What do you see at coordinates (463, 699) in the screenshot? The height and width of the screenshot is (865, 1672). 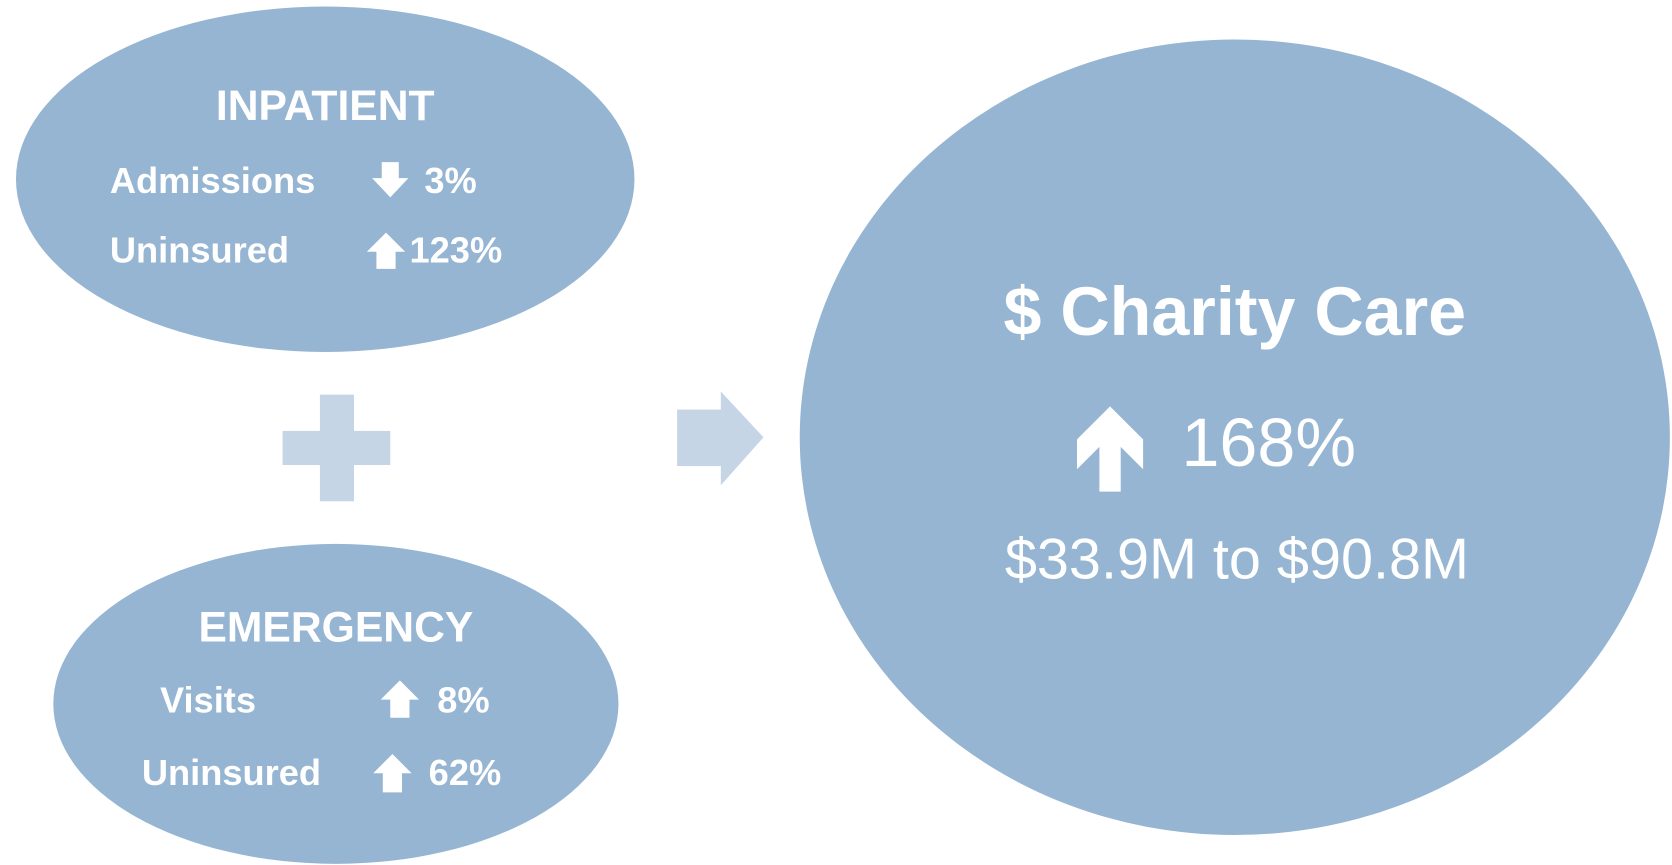 I see `row-value: 8%` at bounding box center [463, 699].